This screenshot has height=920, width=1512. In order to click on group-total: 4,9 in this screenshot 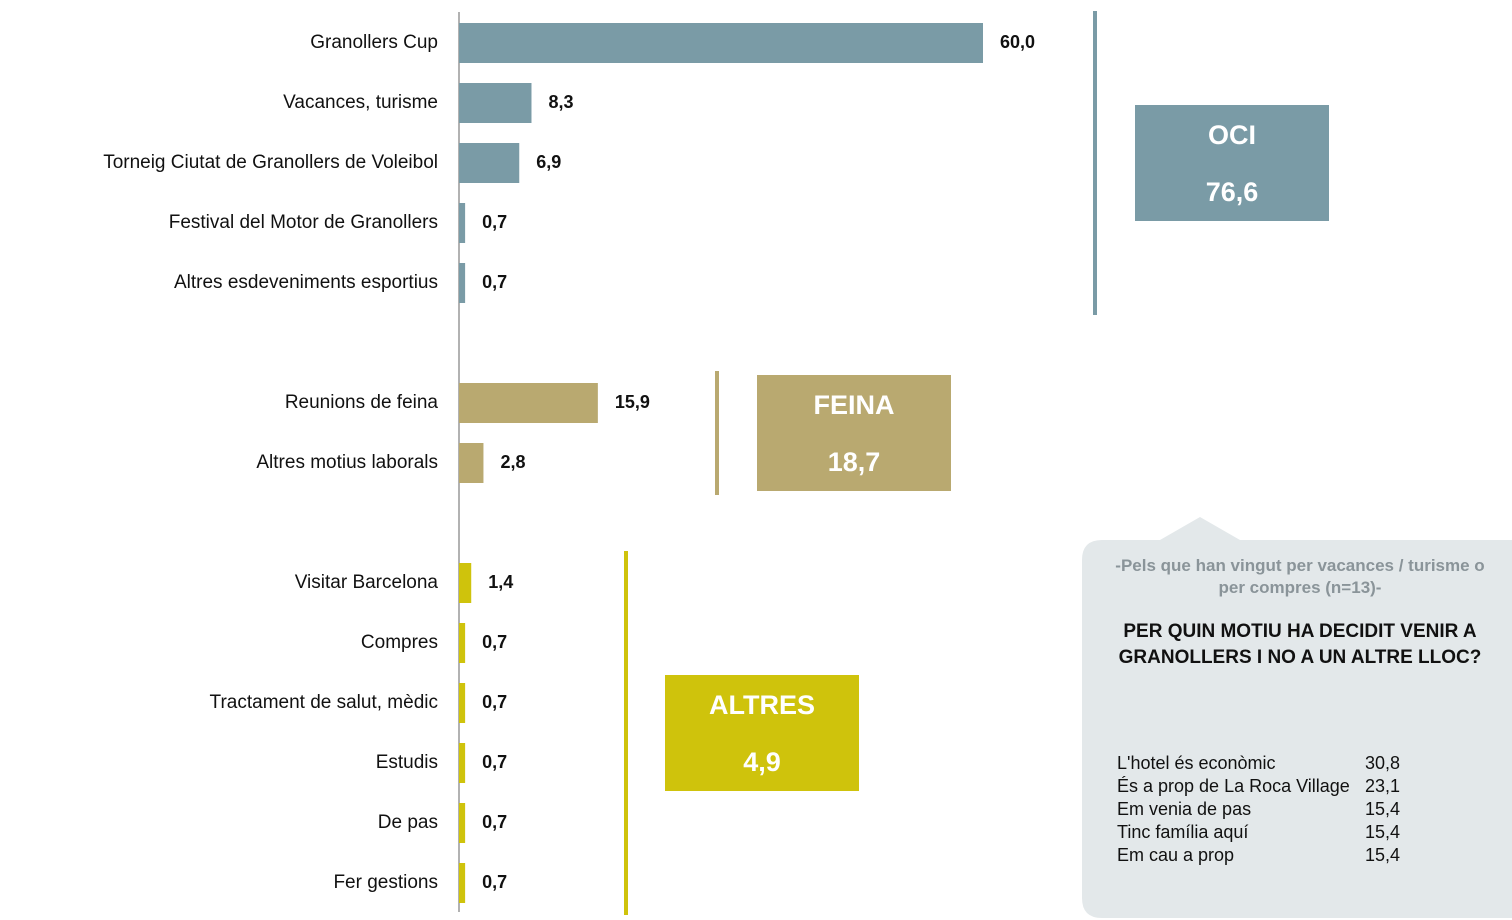, I will do `click(762, 762)`.